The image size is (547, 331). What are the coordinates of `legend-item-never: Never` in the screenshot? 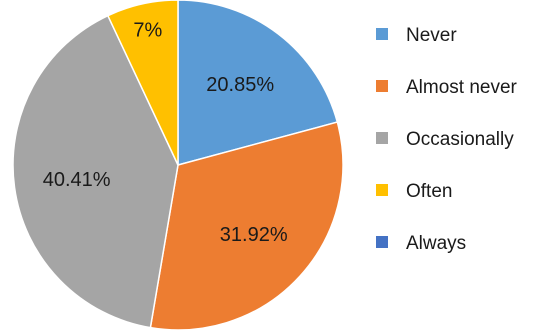 It's located at (416, 35).